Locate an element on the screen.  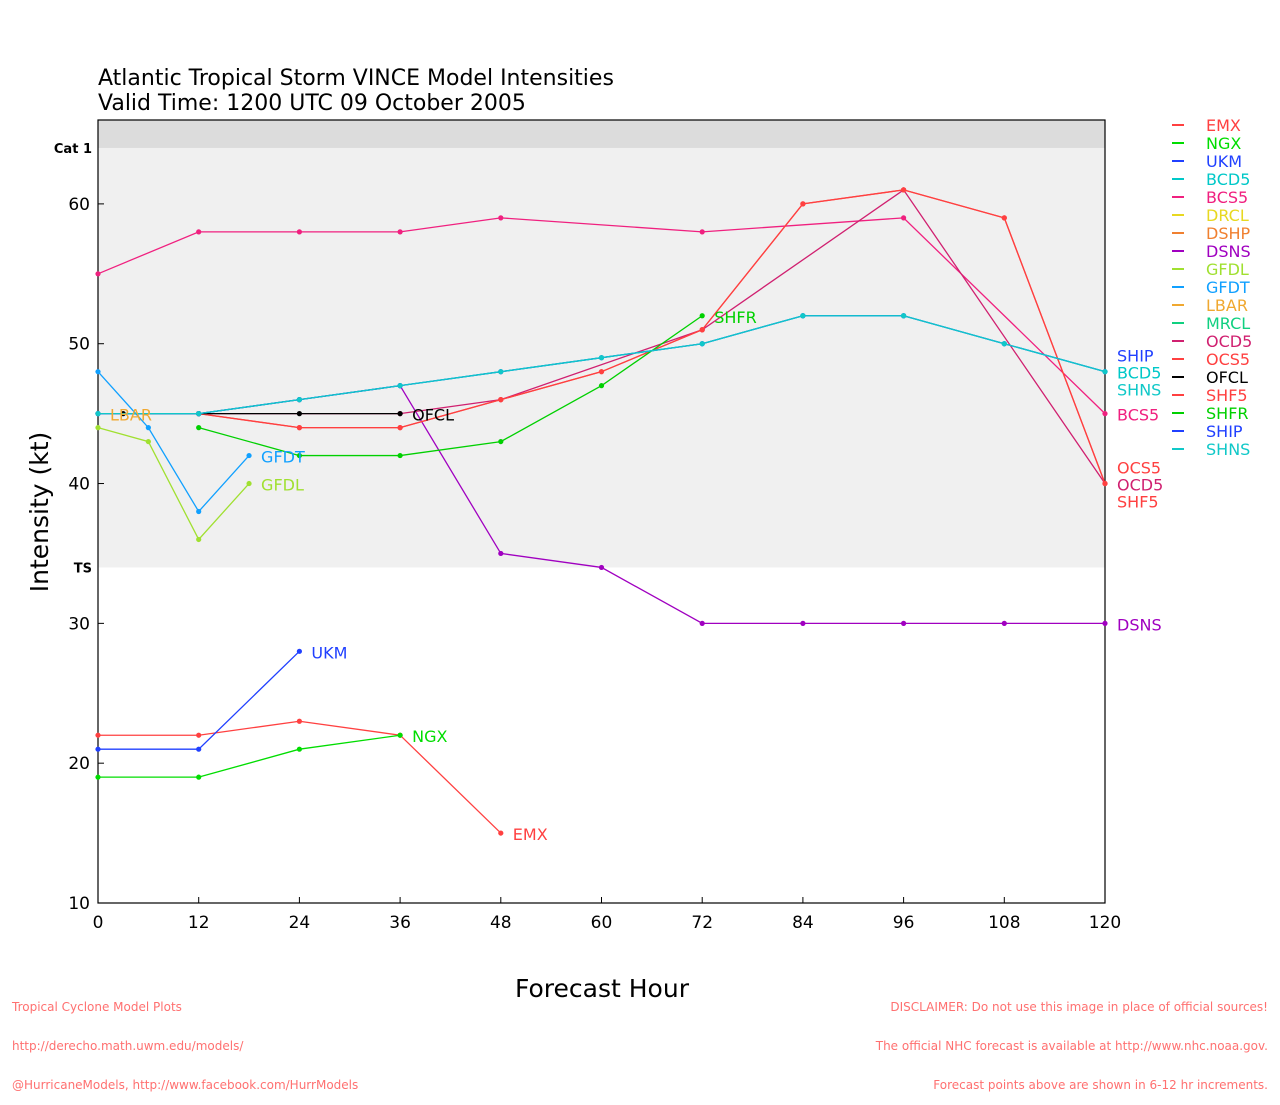
legend-label: BCD5 is located at coordinates (1228, 179).